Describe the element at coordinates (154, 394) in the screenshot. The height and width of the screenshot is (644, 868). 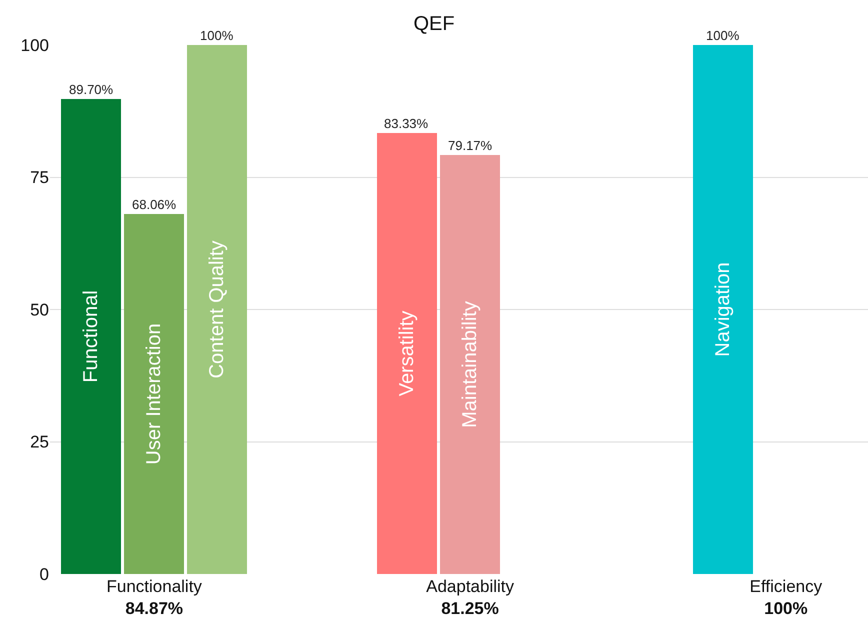
I see `series-label: User Interaction` at that location.